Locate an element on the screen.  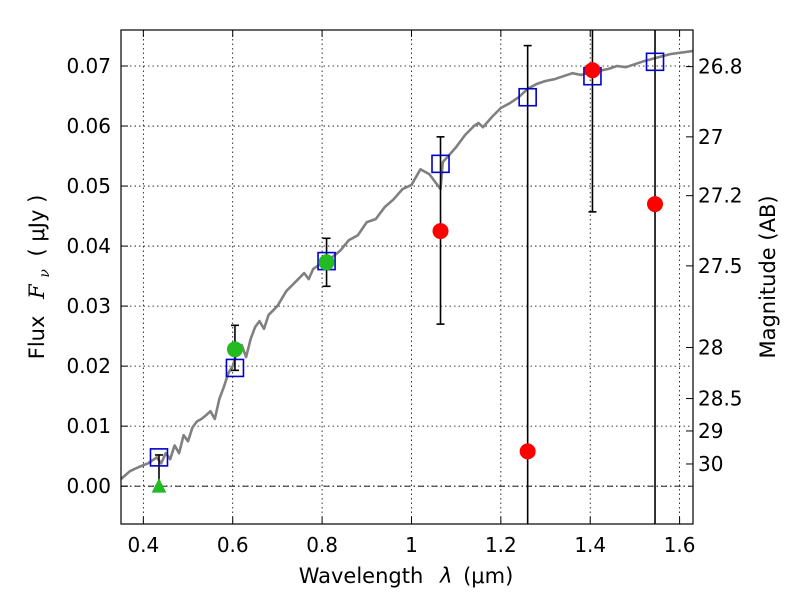
y2-tick-label: 26.8 is located at coordinates (720, 67).